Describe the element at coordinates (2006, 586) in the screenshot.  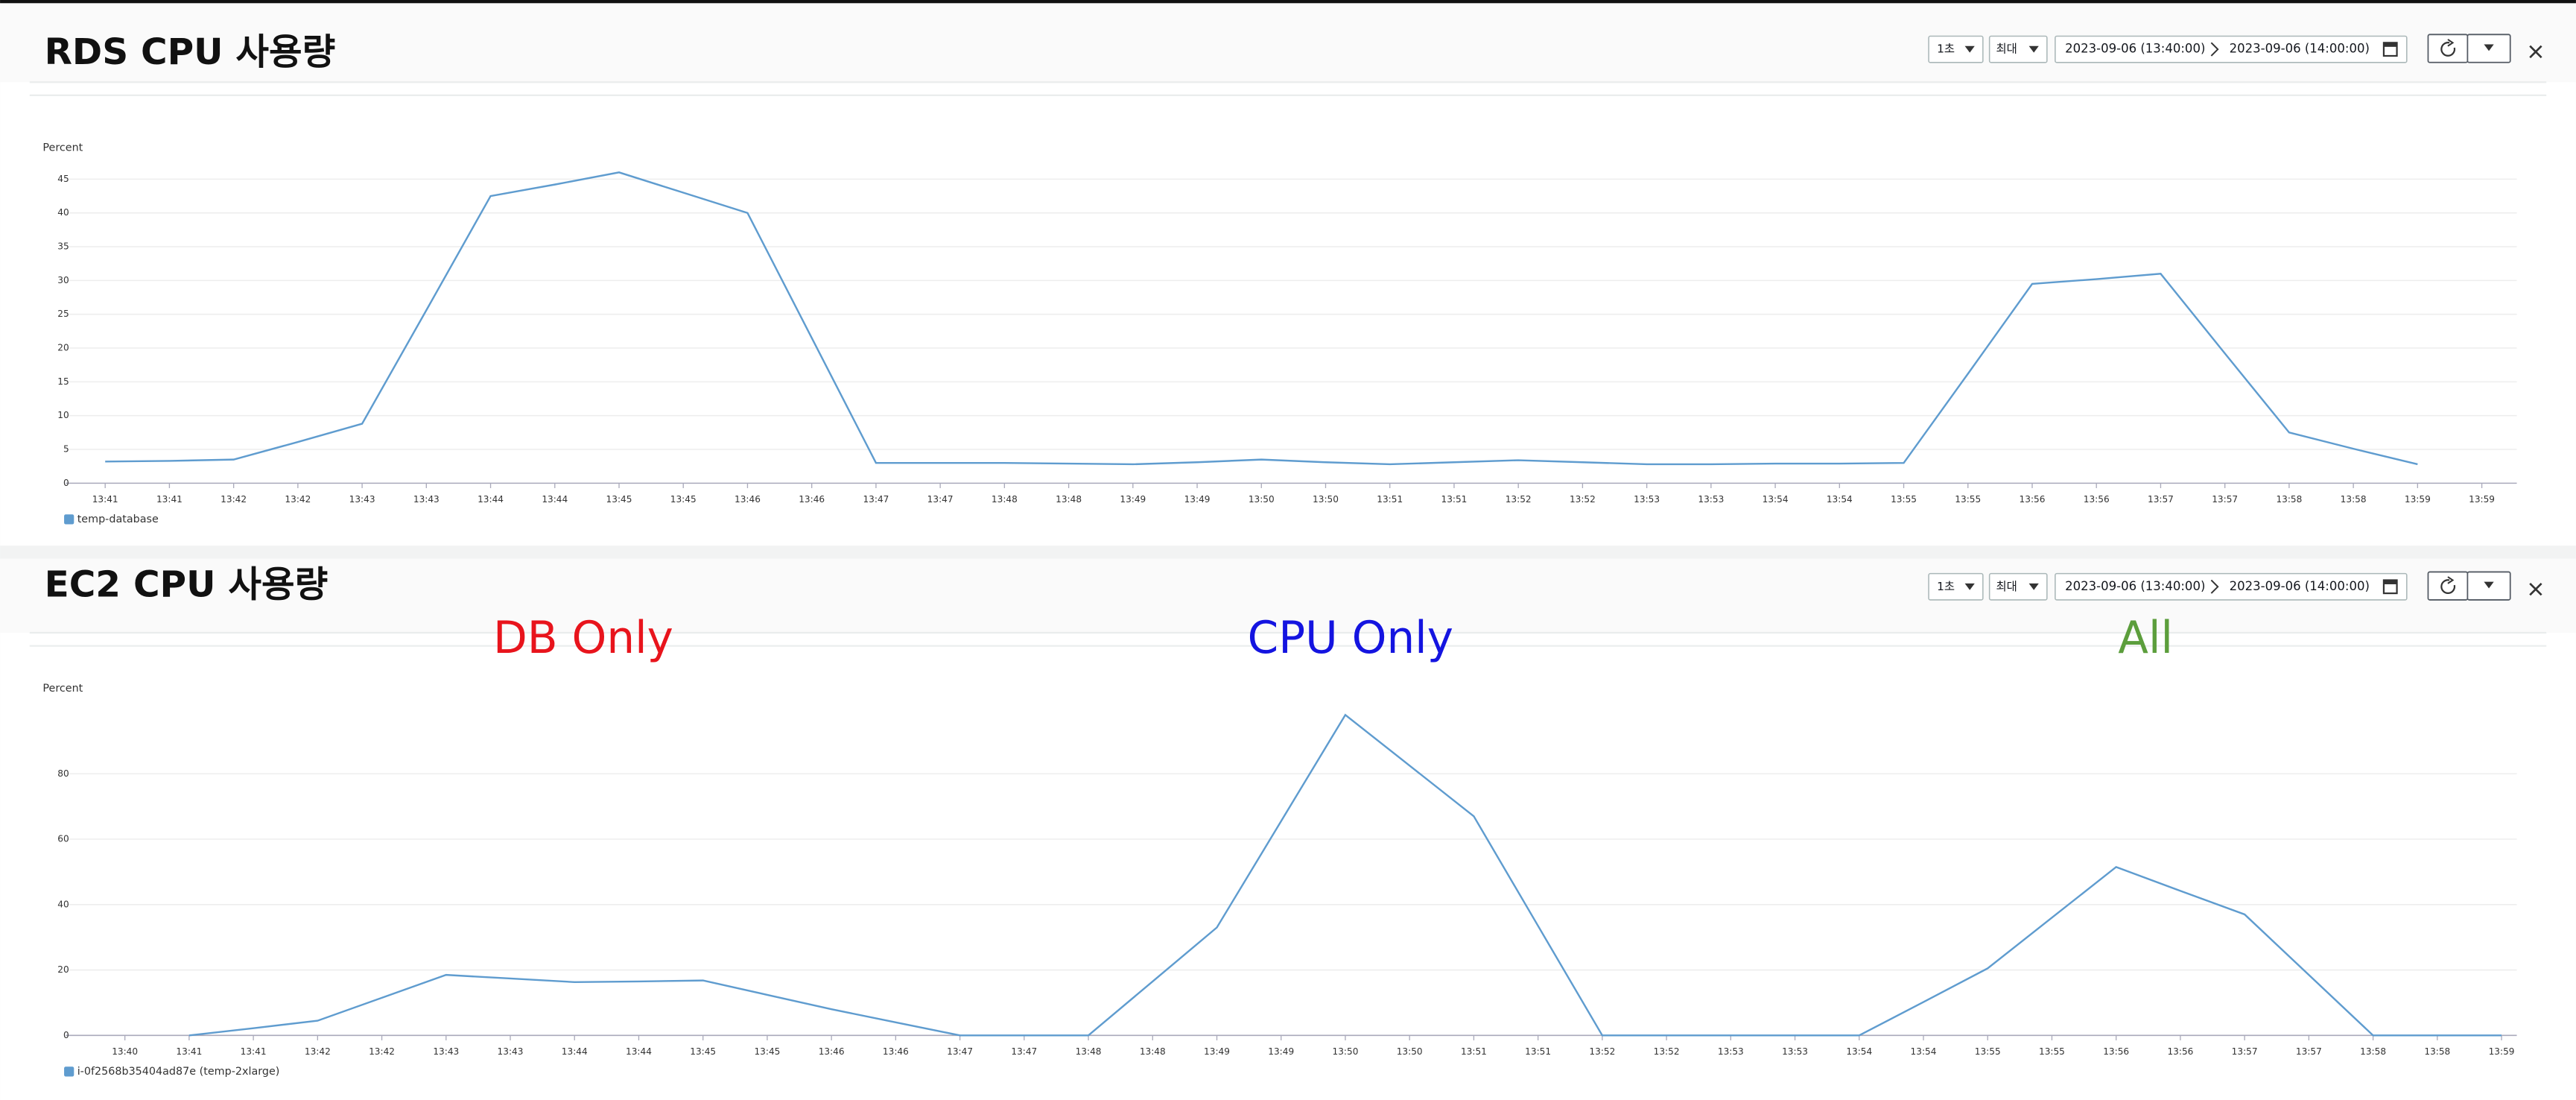
I see `stat-value: 최대` at that location.